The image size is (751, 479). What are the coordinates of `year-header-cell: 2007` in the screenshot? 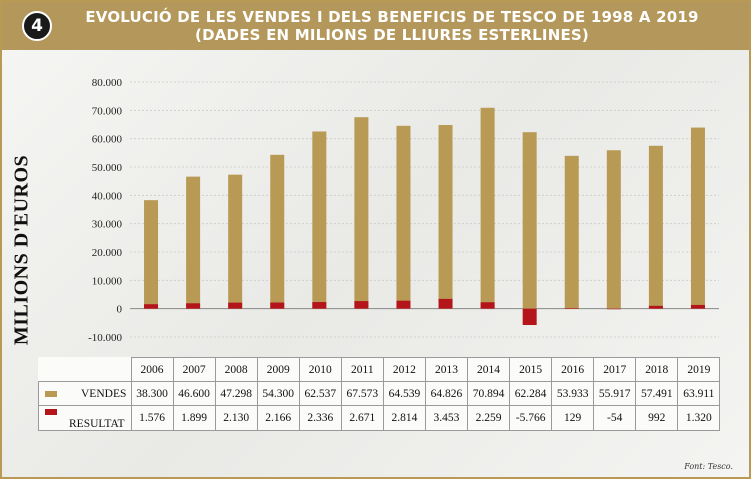 It's located at (194, 369).